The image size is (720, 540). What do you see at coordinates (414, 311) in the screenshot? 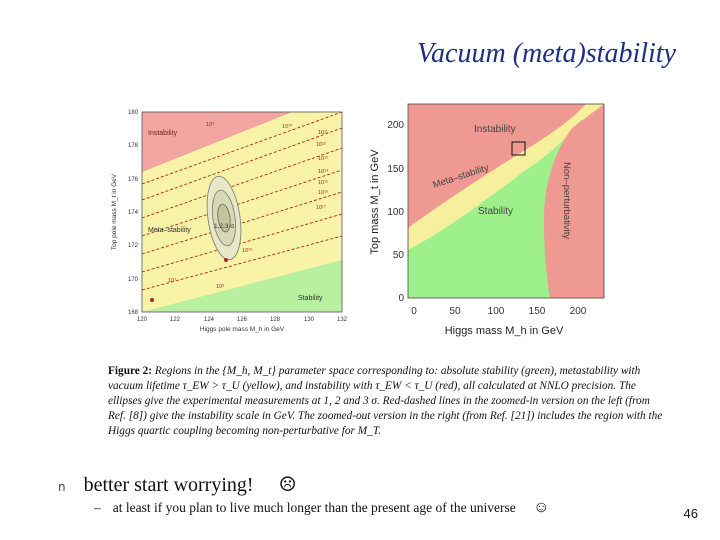
I see `x-tick: 0` at bounding box center [414, 311].